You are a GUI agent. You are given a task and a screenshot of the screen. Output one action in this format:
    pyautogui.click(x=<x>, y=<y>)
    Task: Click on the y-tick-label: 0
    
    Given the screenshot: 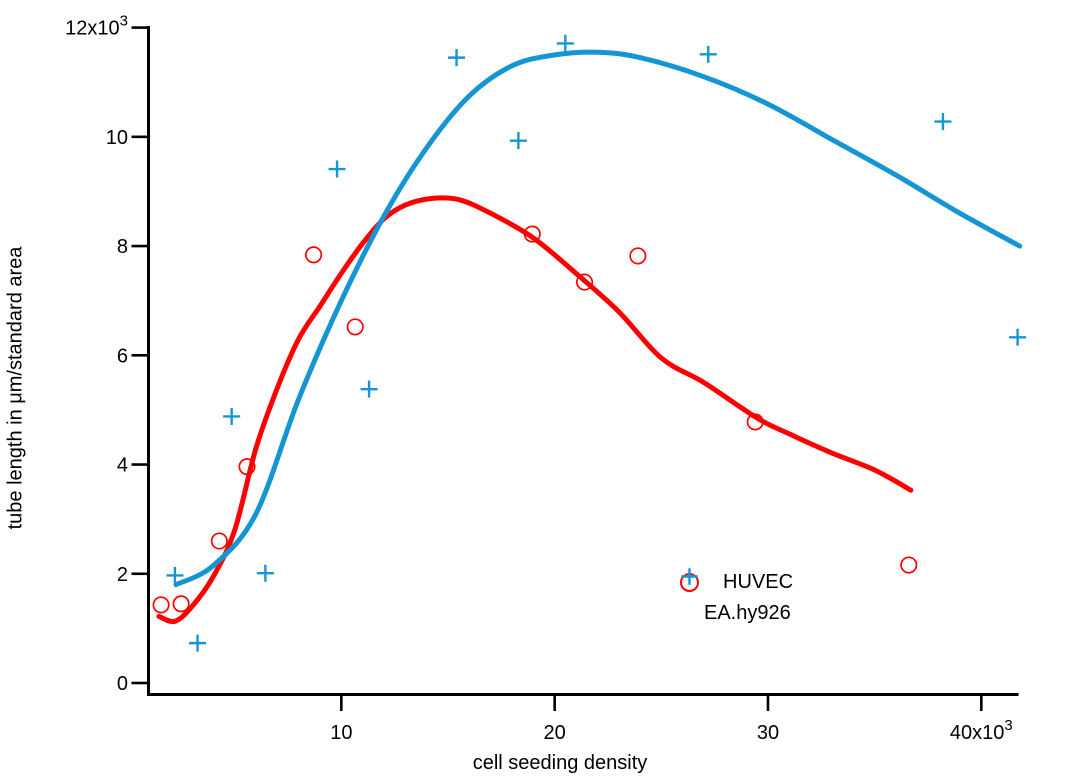 What is the action you would take?
    pyautogui.click(x=122, y=684)
    